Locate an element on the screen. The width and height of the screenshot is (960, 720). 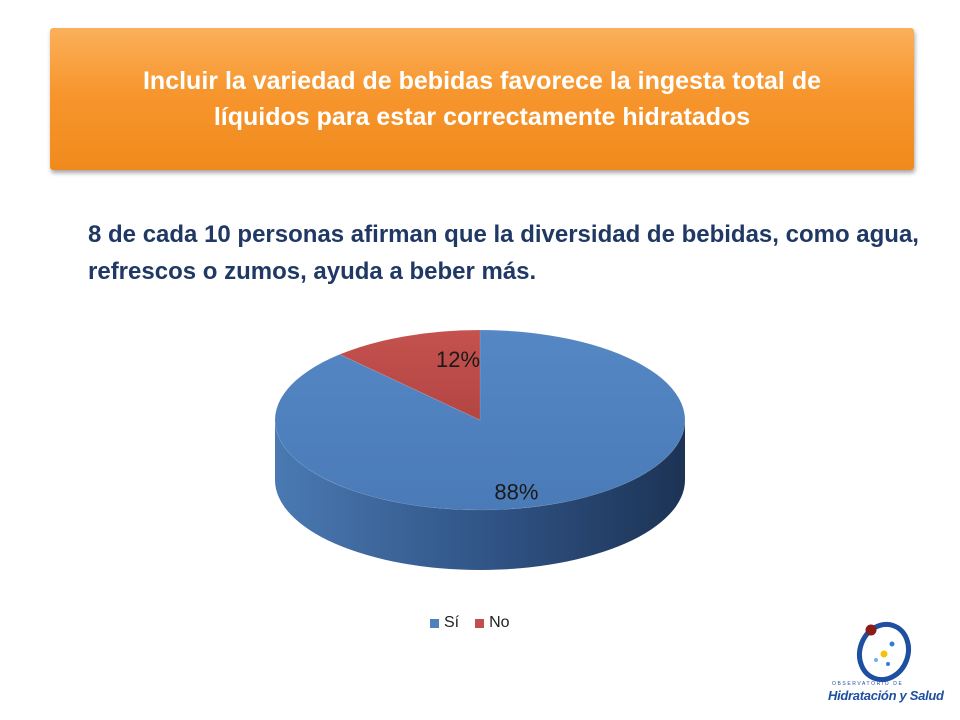
legend: Sí No is located at coordinates (470, 623).